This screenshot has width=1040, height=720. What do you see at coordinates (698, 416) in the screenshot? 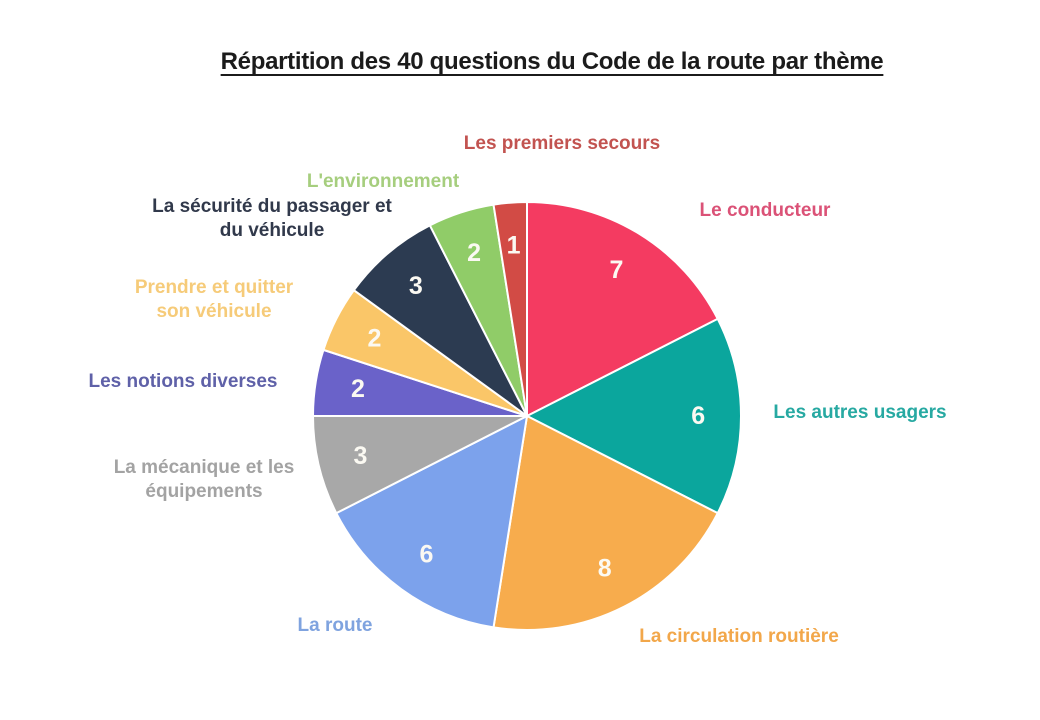
I see `pie-slice-value-1: 6` at bounding box center [698, 416].